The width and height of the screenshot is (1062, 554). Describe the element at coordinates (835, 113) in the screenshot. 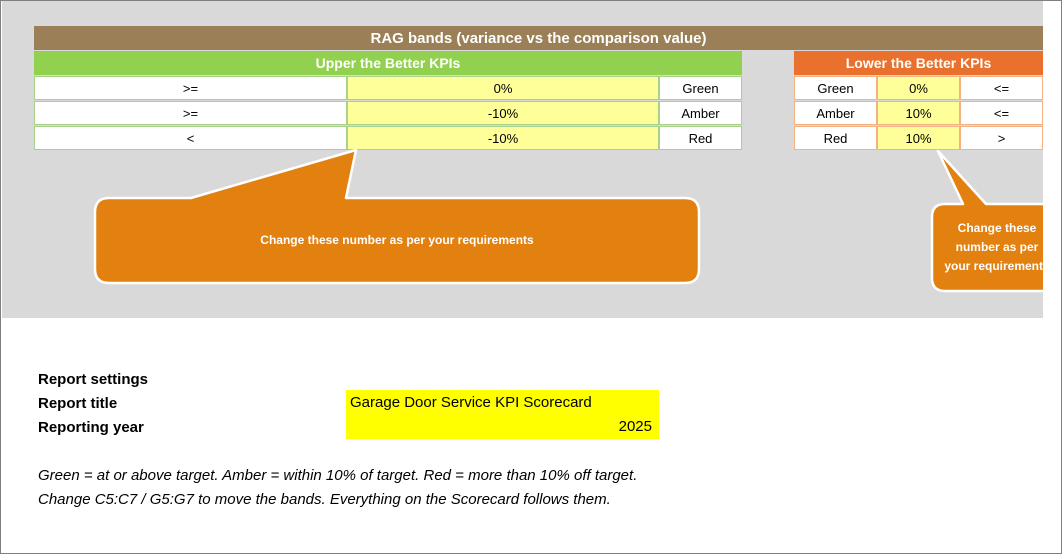

I see `lower-band-cell: Amber` at that location.